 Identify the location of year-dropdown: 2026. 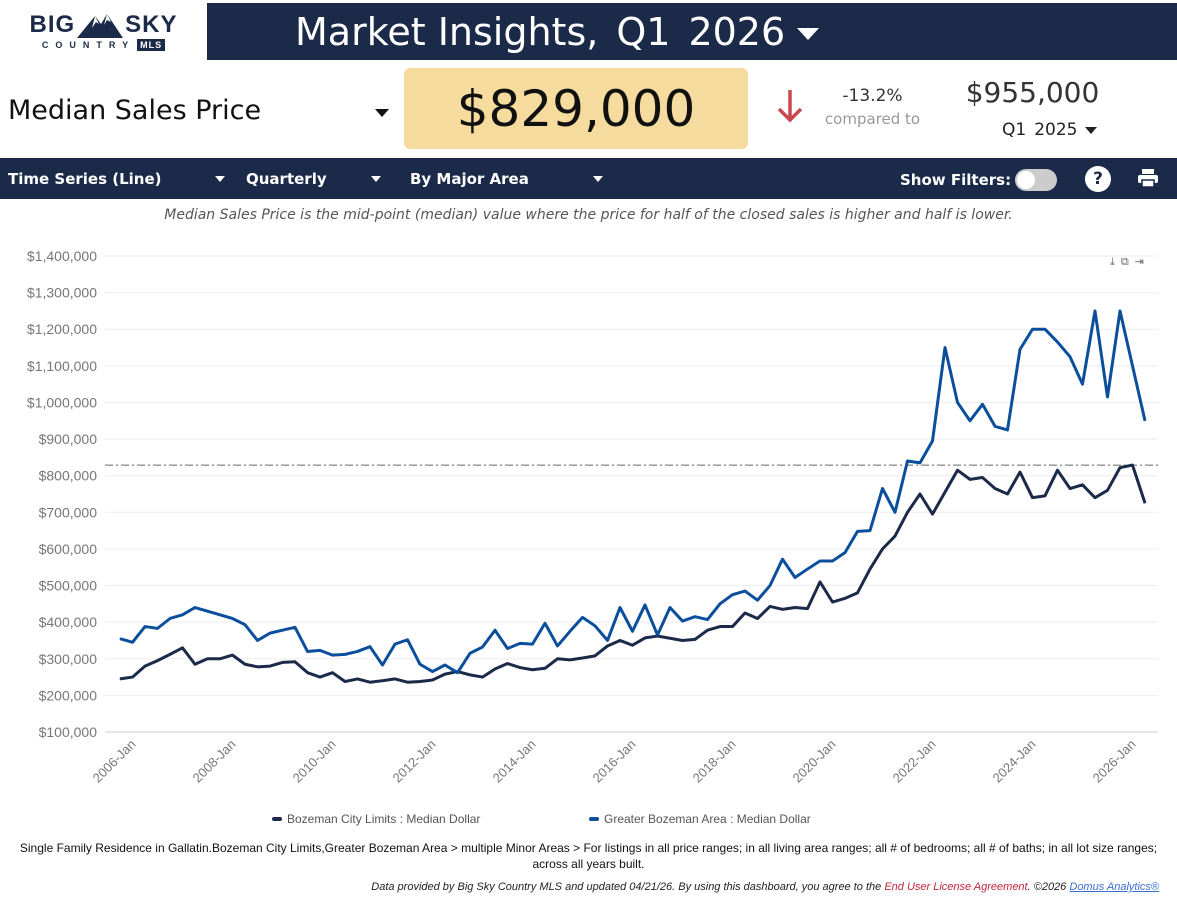
(754, 31).